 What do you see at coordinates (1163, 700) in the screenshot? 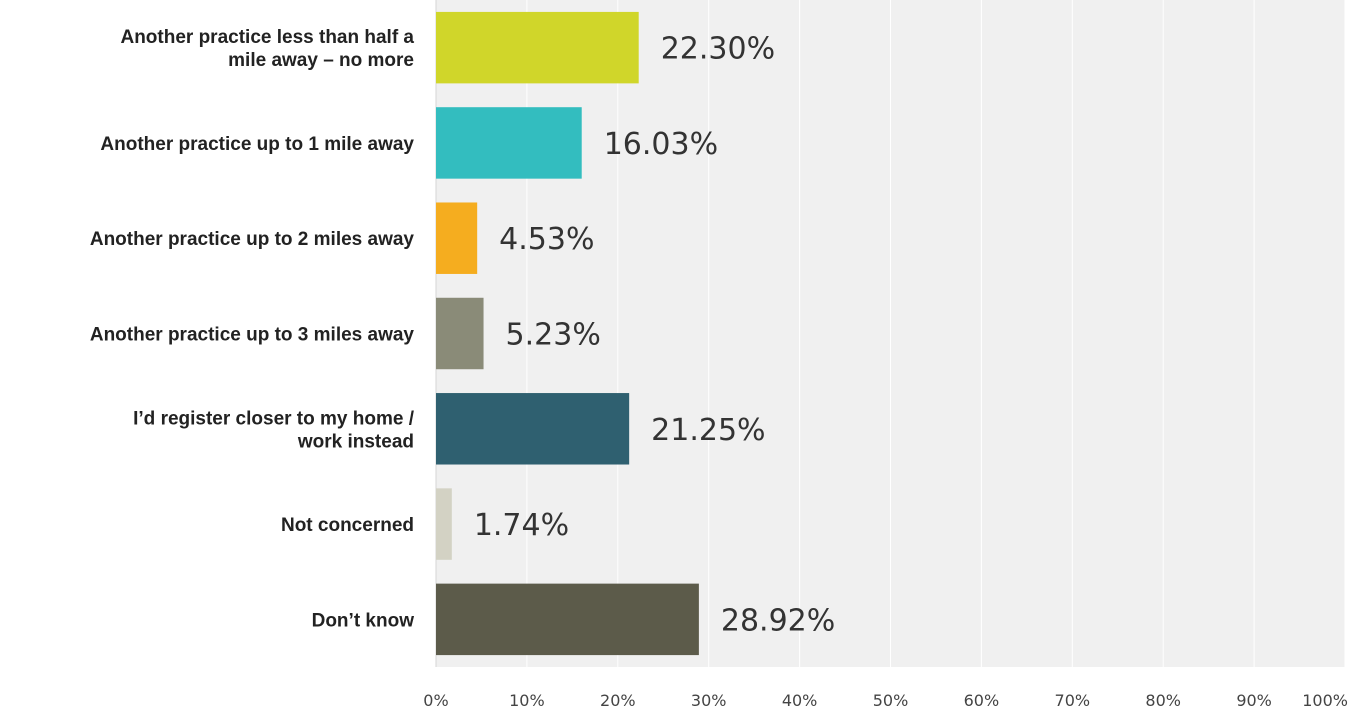
I see `x-tick-label: 80%` at bounding box center [1163, 700].